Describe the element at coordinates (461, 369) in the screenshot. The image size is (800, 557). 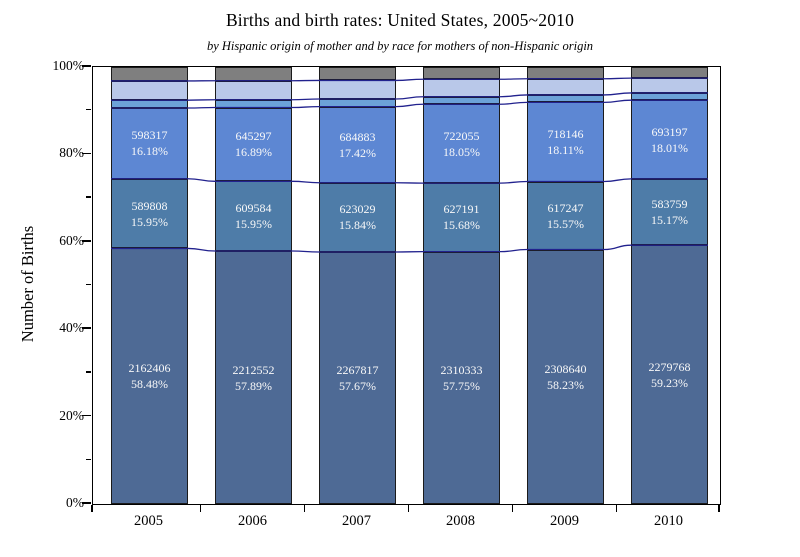
I see `segment-value-label: 2310333` at that location.